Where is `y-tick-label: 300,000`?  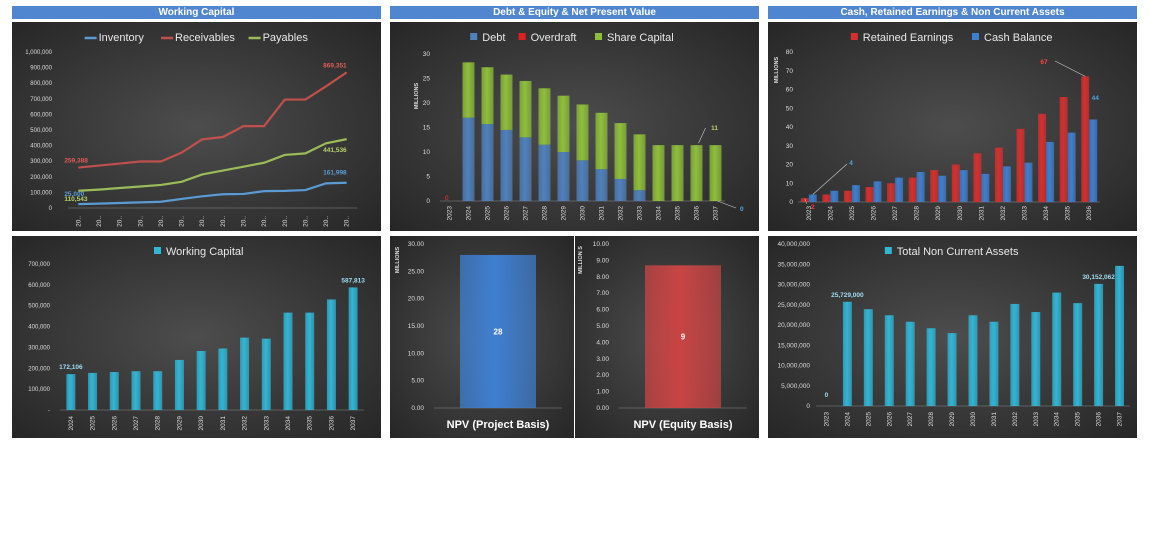
y-tick-label: 300,000 is located at coordinates (41, 162).